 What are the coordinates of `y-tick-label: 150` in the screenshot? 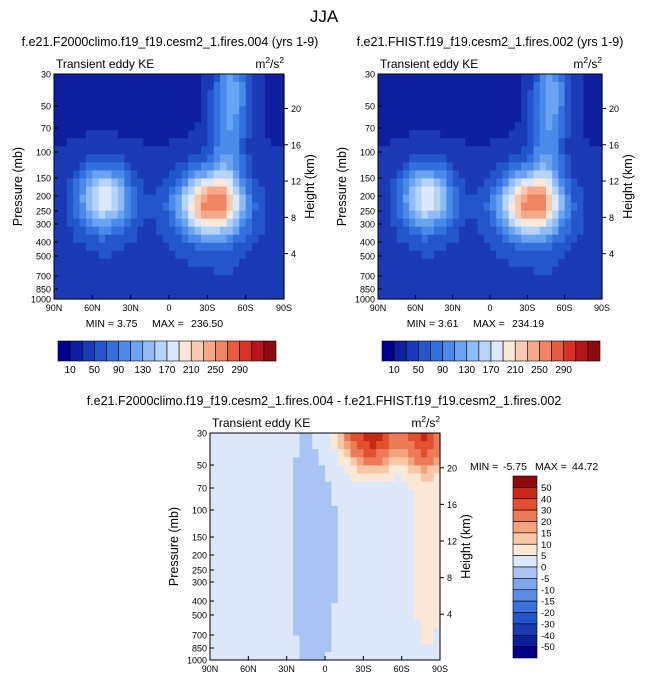 It's located at (367, 179).